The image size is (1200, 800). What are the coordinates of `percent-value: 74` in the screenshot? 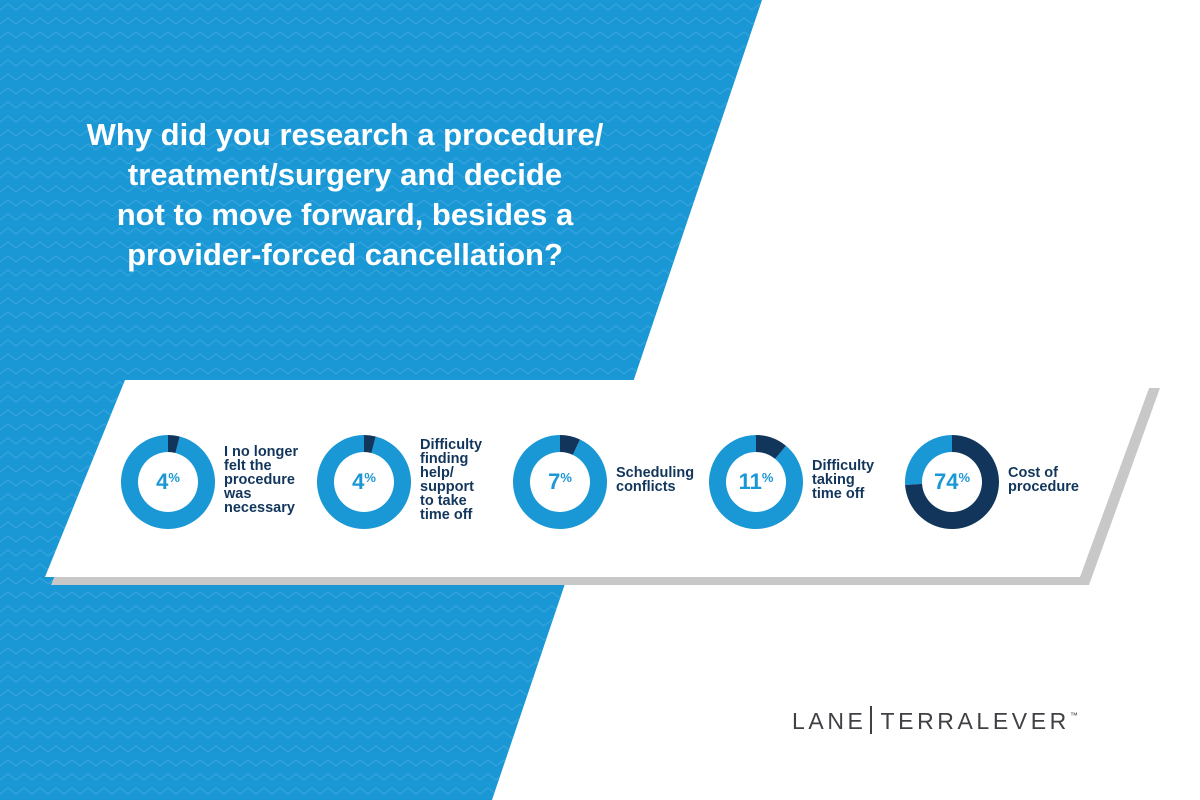 It's located at (946, 481).